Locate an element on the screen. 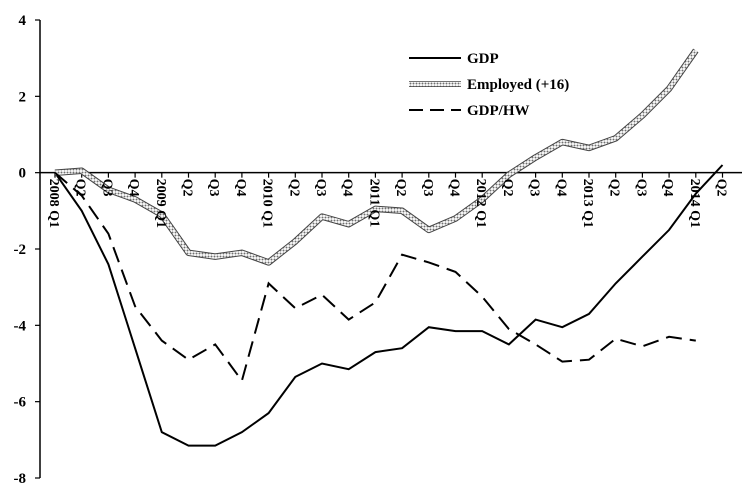 The height and width of the screenshot is (500, 754). y-tick-label: 2 is located at coordinates (23, 97).